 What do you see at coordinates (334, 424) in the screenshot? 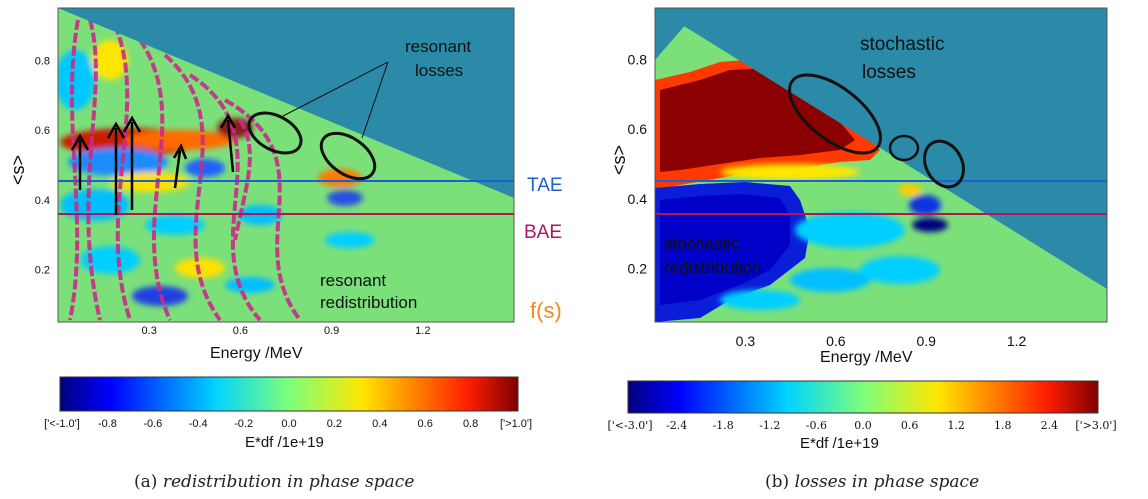
I see `panel-a-cbtick-6: 0.2` at bounding box center [334, 424].